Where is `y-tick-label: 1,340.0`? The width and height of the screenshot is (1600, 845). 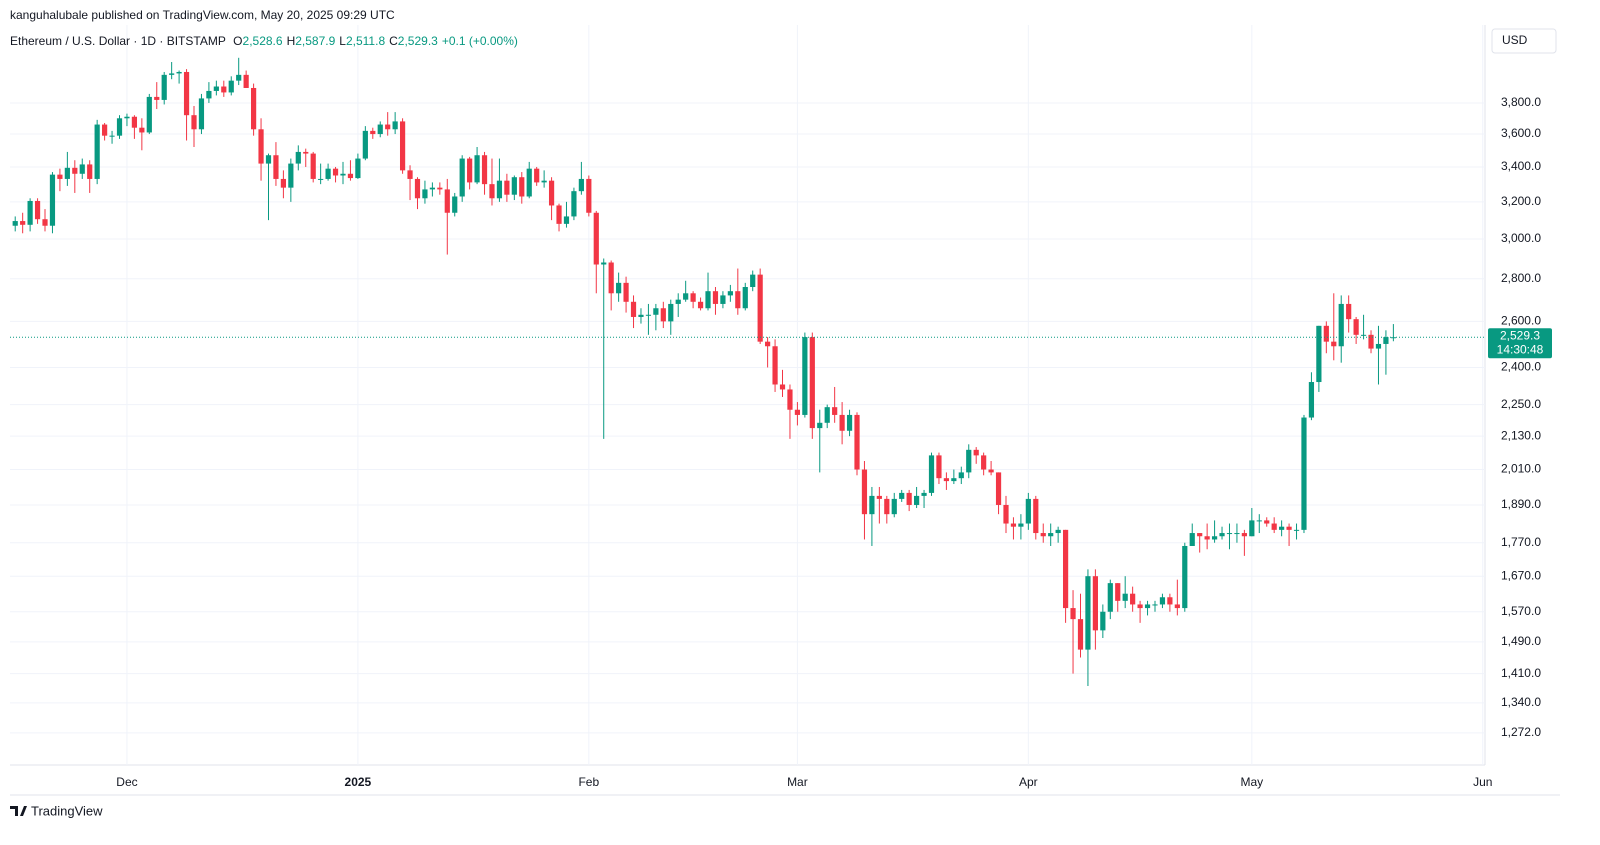
y-tick-label: 1,340.0 is located at coordinates (1521, 702).